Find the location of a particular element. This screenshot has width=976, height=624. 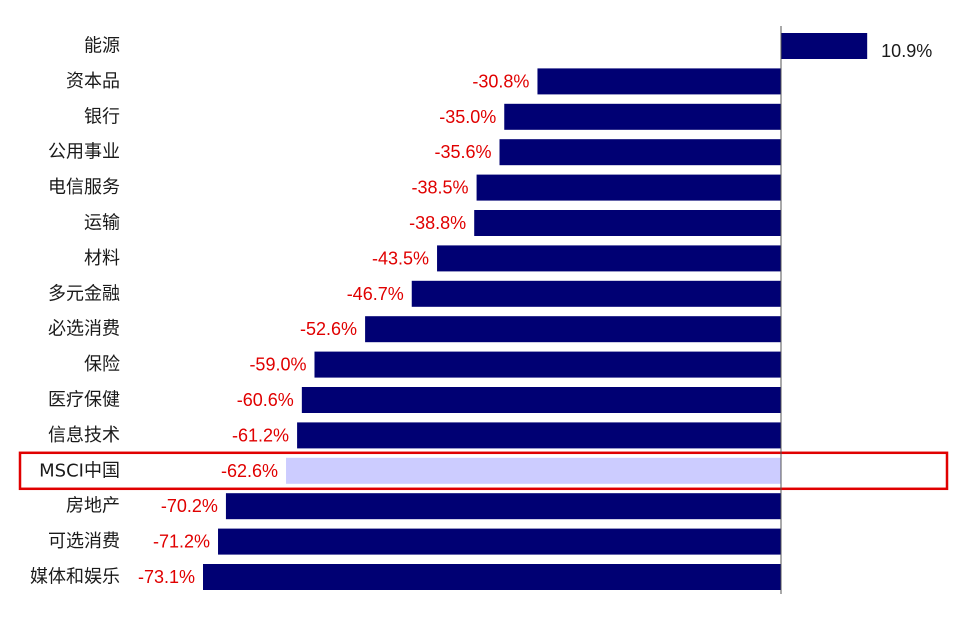

value-label: -52.6% is located at coordinates (328, 329).